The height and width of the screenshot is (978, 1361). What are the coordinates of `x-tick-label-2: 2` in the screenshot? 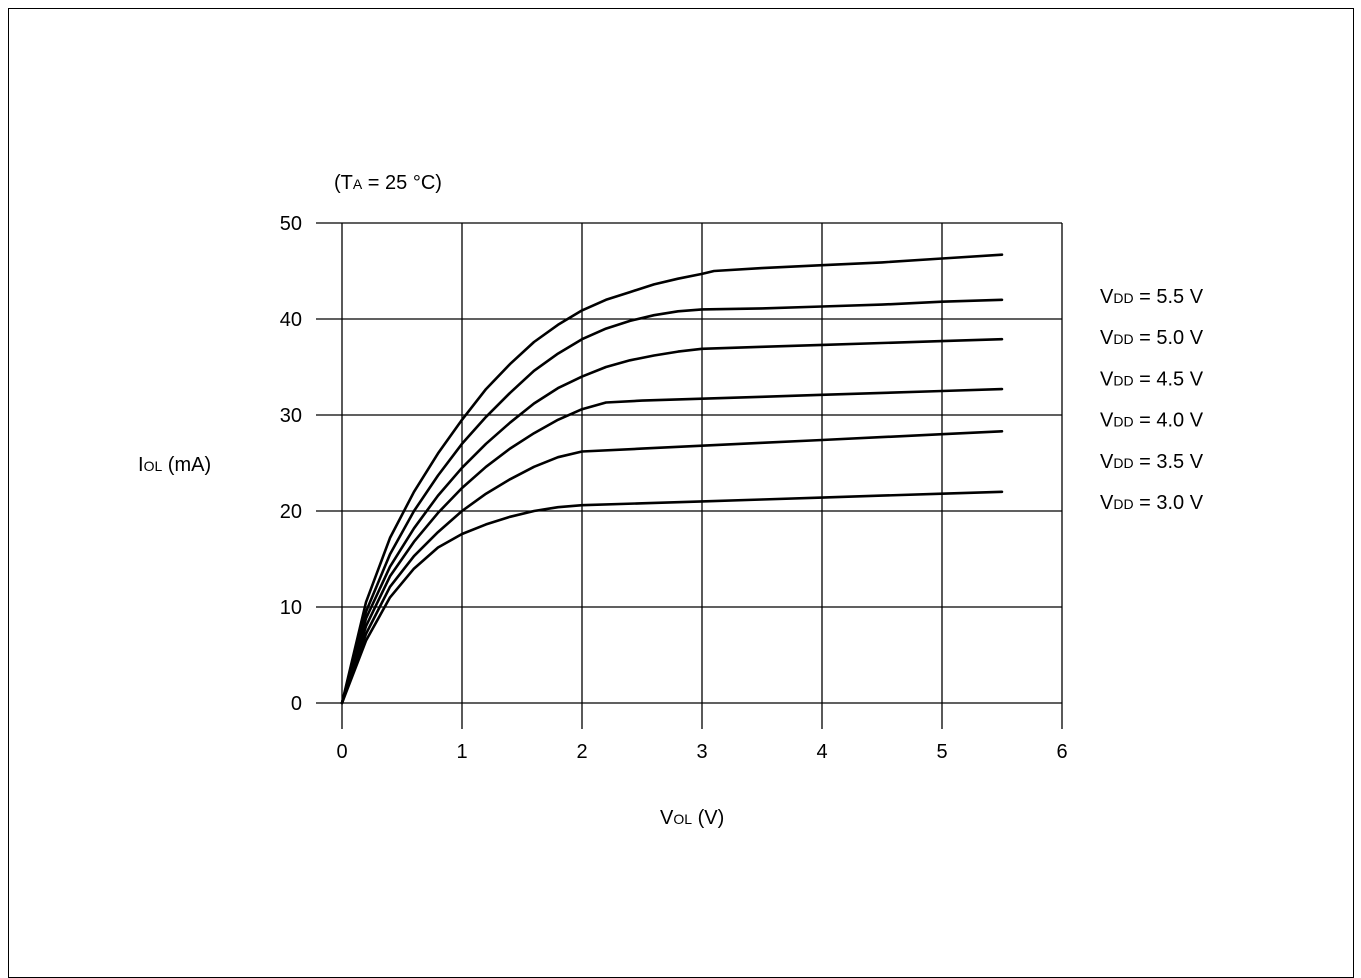 It's located at (581, 752).